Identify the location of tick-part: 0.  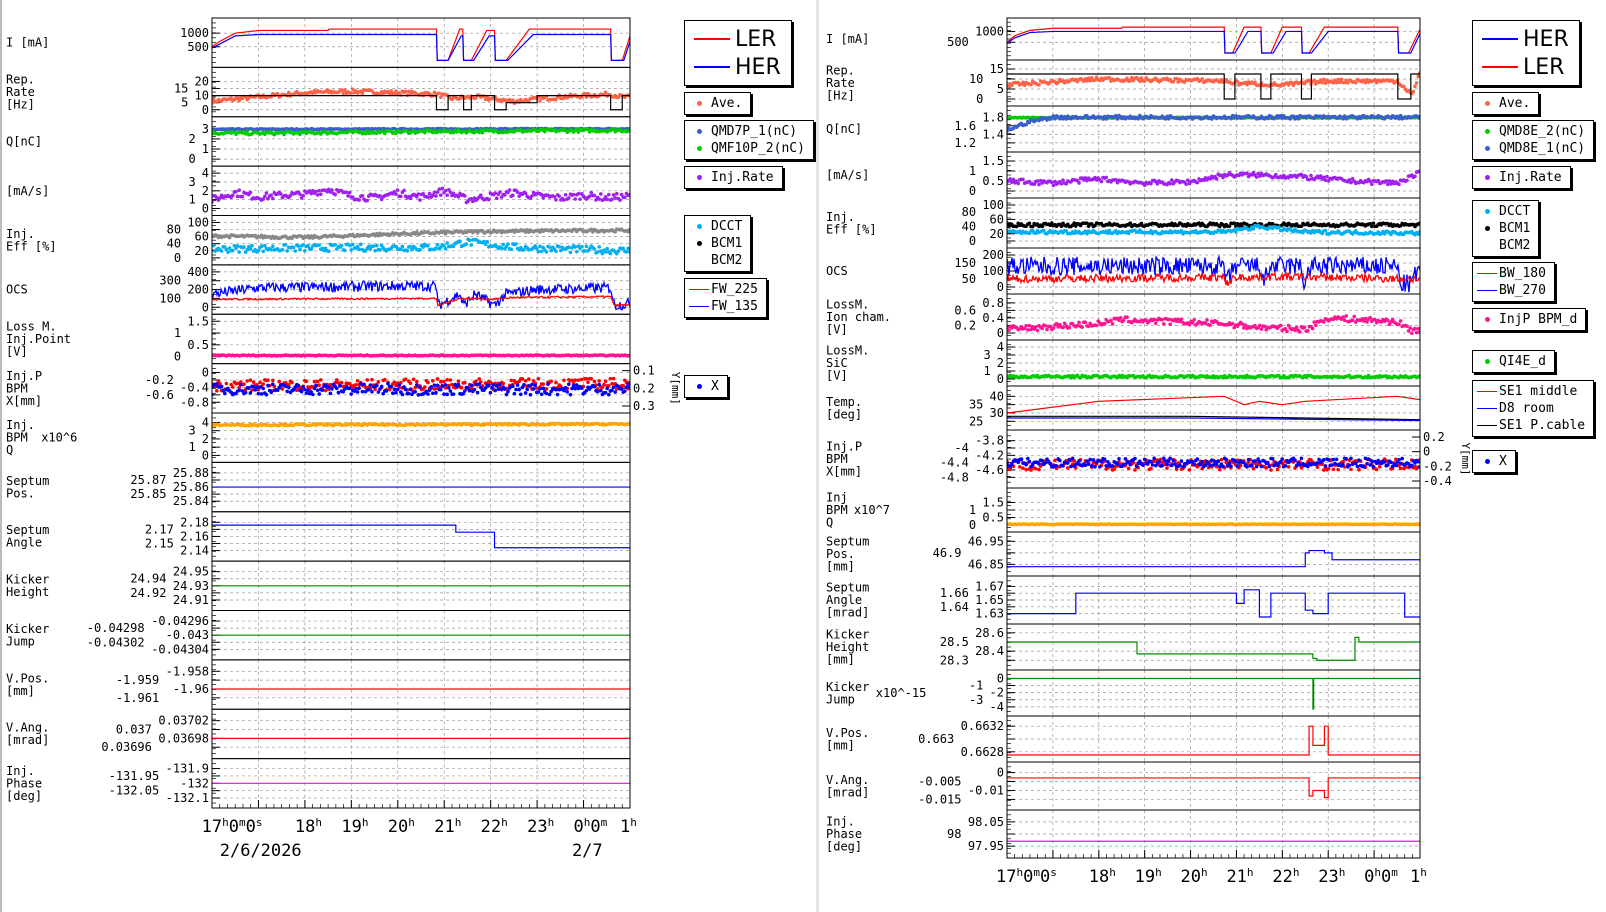
(595, 827).